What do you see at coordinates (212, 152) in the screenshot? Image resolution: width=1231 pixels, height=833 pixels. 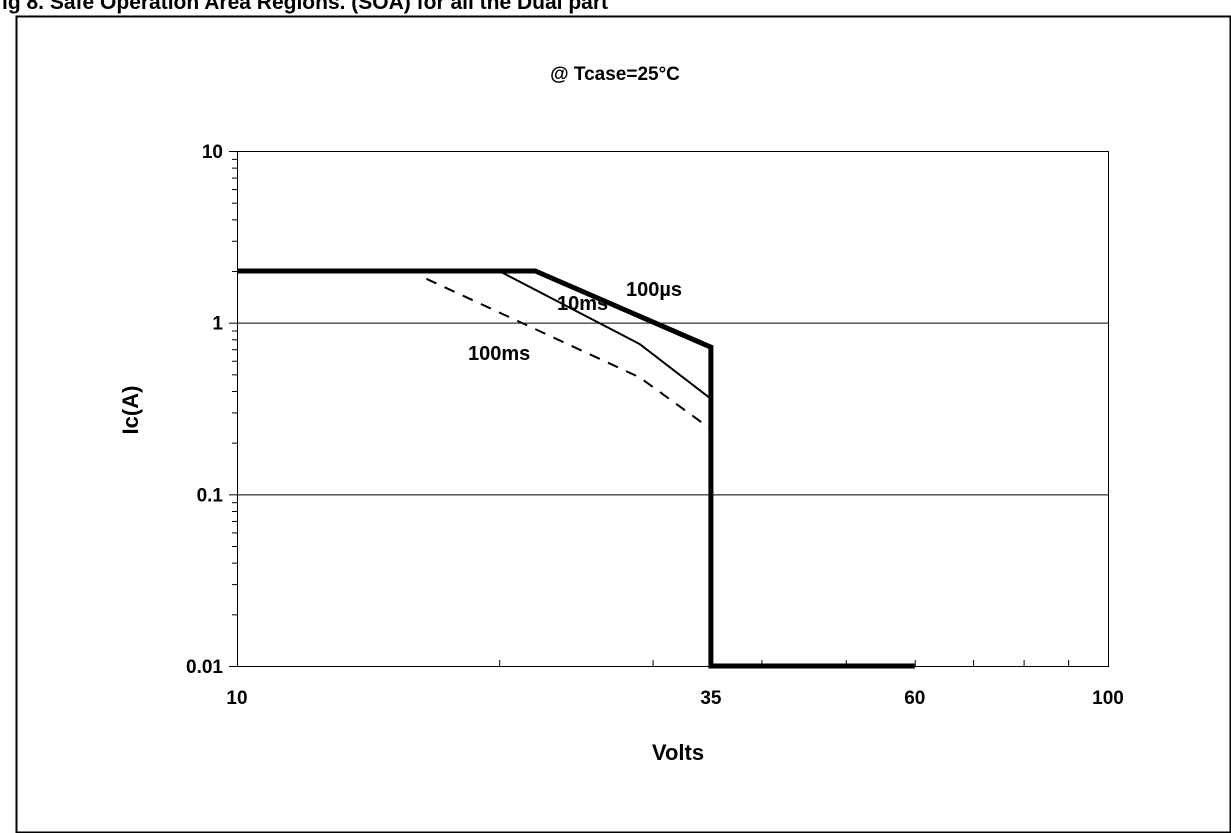 I see `y-tick-label: 10` at bounding box center [212, 152].